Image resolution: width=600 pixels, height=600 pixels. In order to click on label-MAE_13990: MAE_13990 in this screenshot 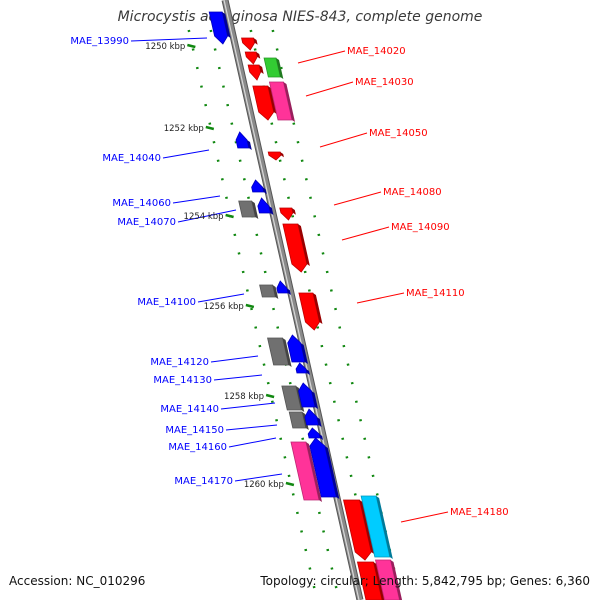, I will do `click(99, 41)`.